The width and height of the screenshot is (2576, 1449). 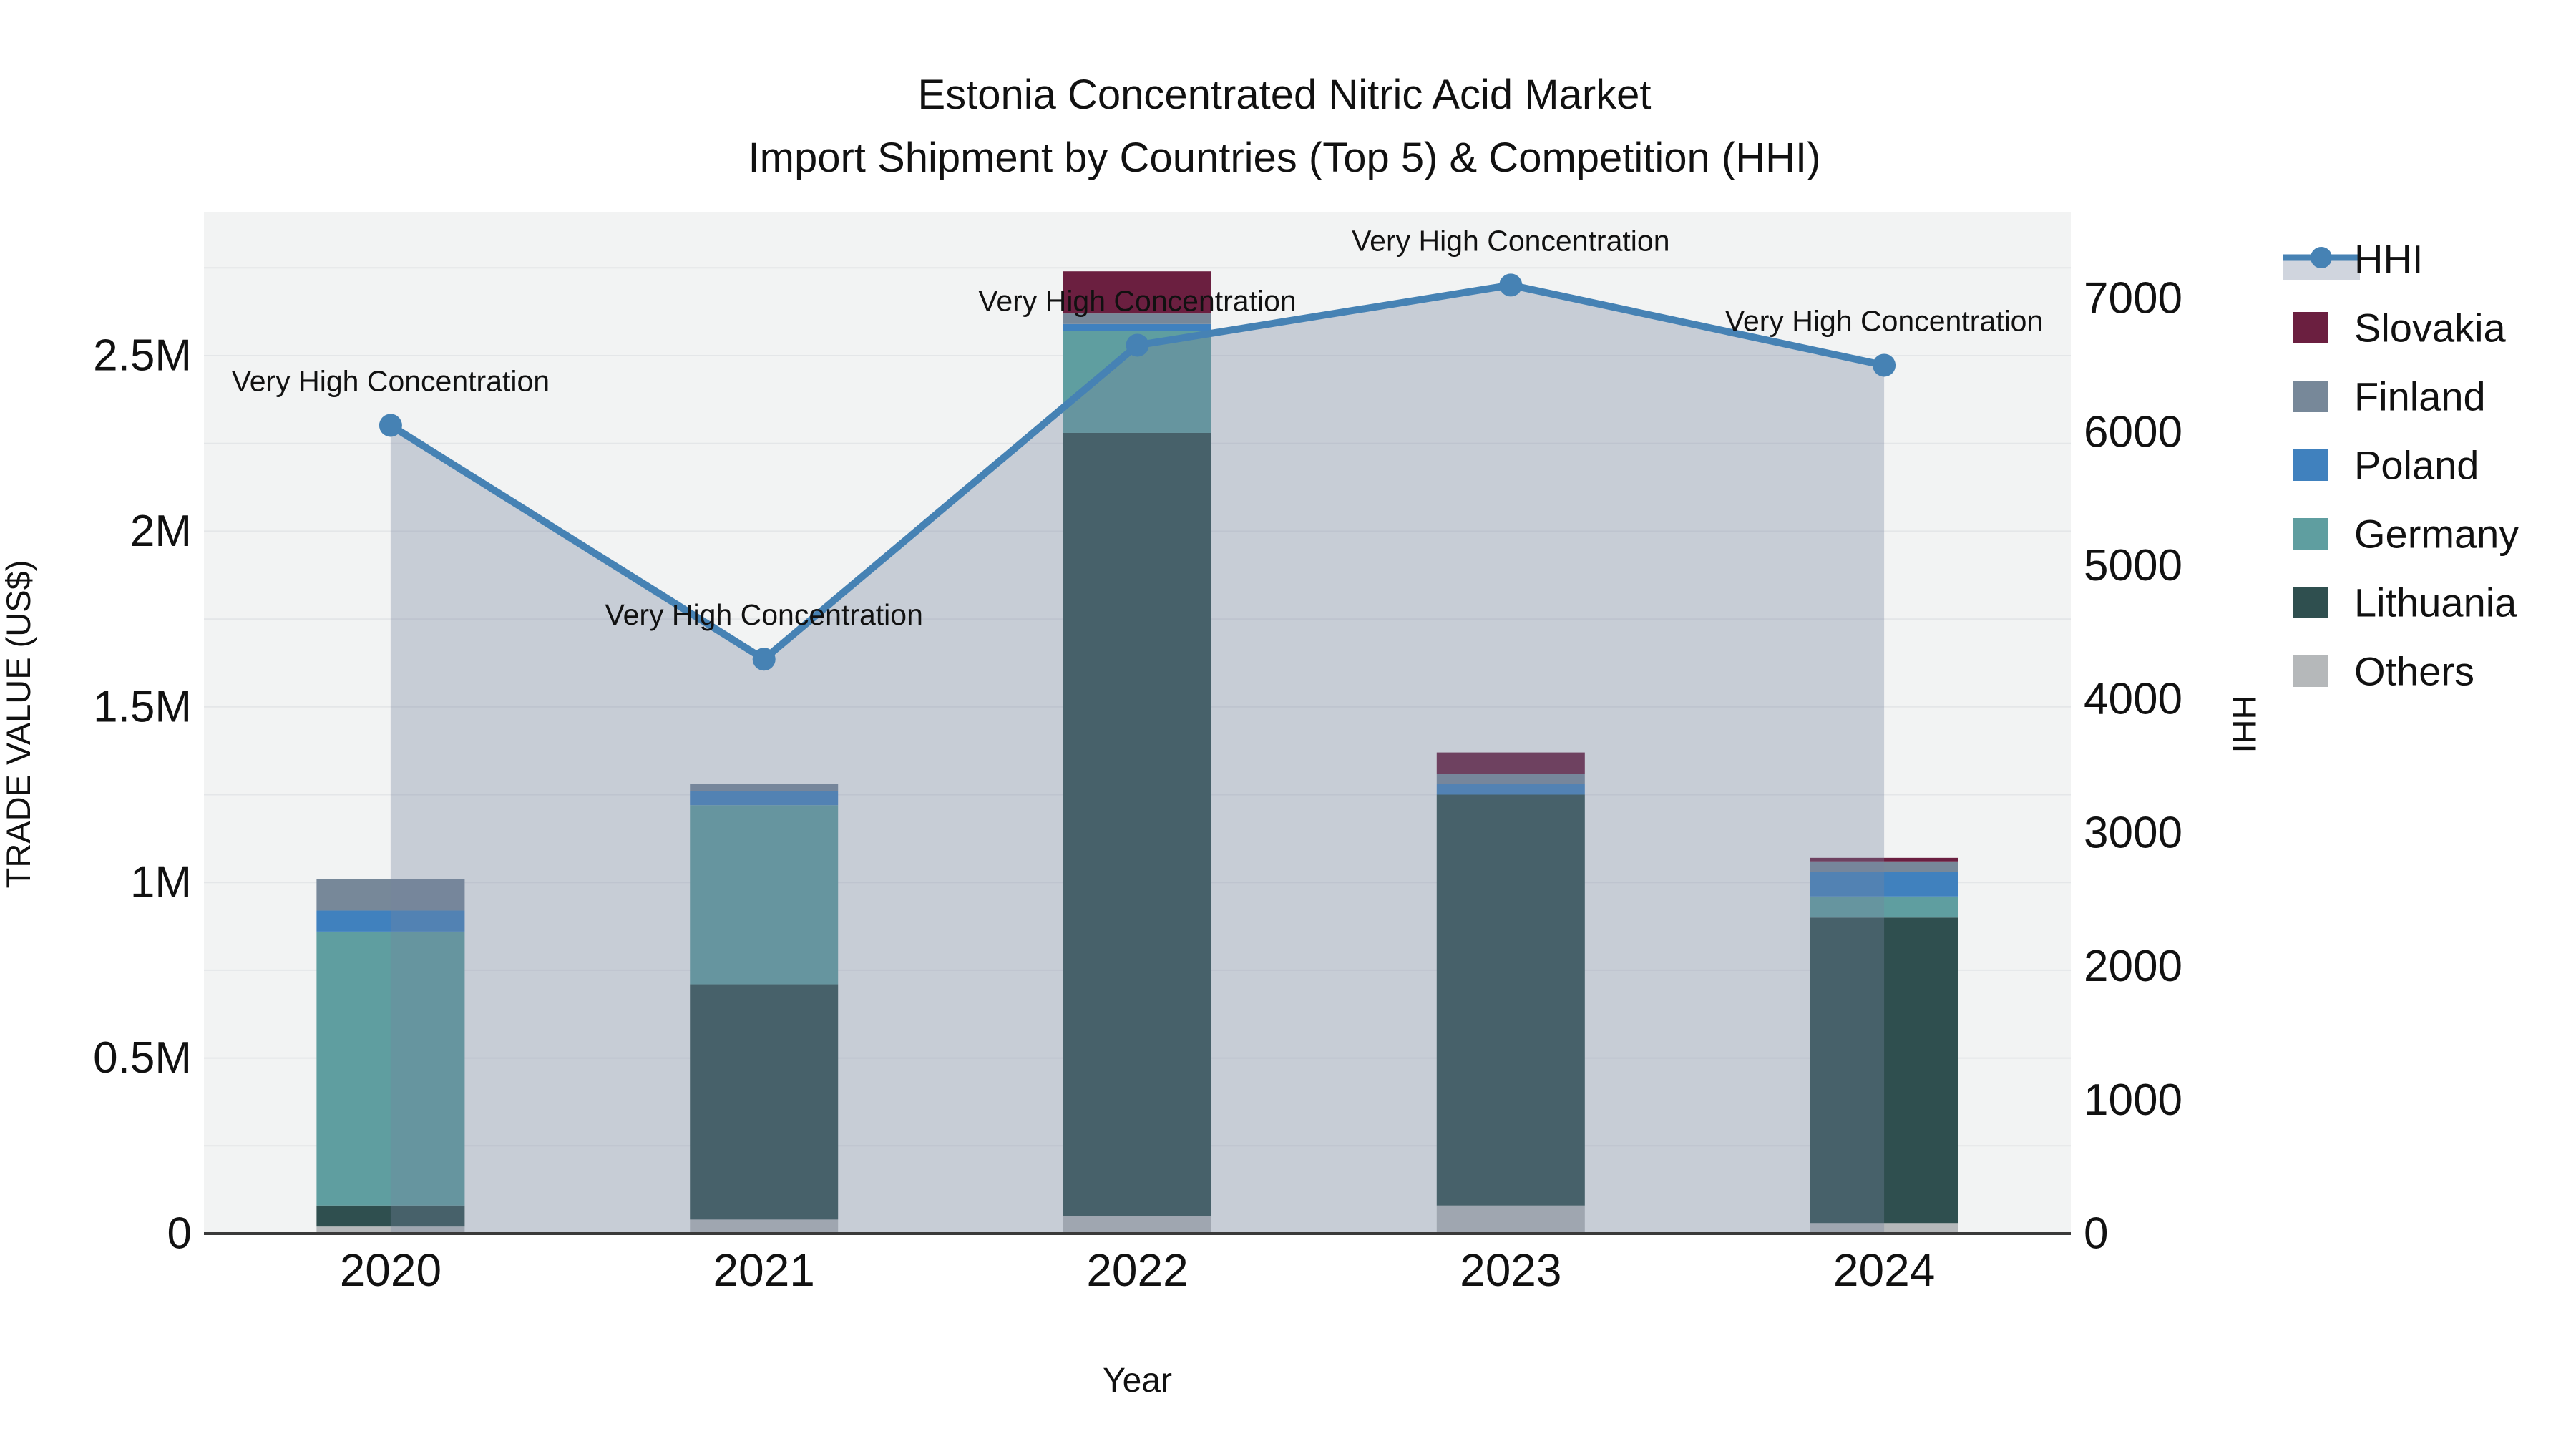 What do you see at coordinates (764, 788) in the screenshot?
I see `bar-segment-finland-2021` at bounding box center [764, 788].